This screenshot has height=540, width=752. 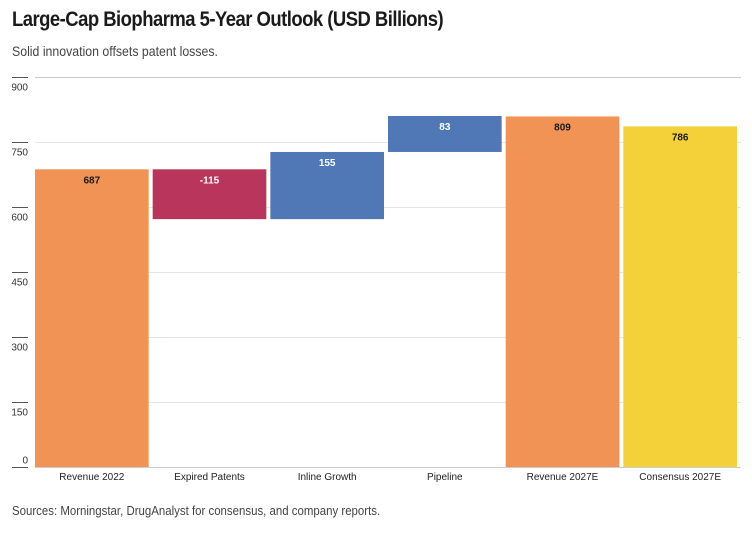 What do you see at coordinates (445, 127) in the screenshot?
I see `data-label: 83` at bounding box center [445, 127].